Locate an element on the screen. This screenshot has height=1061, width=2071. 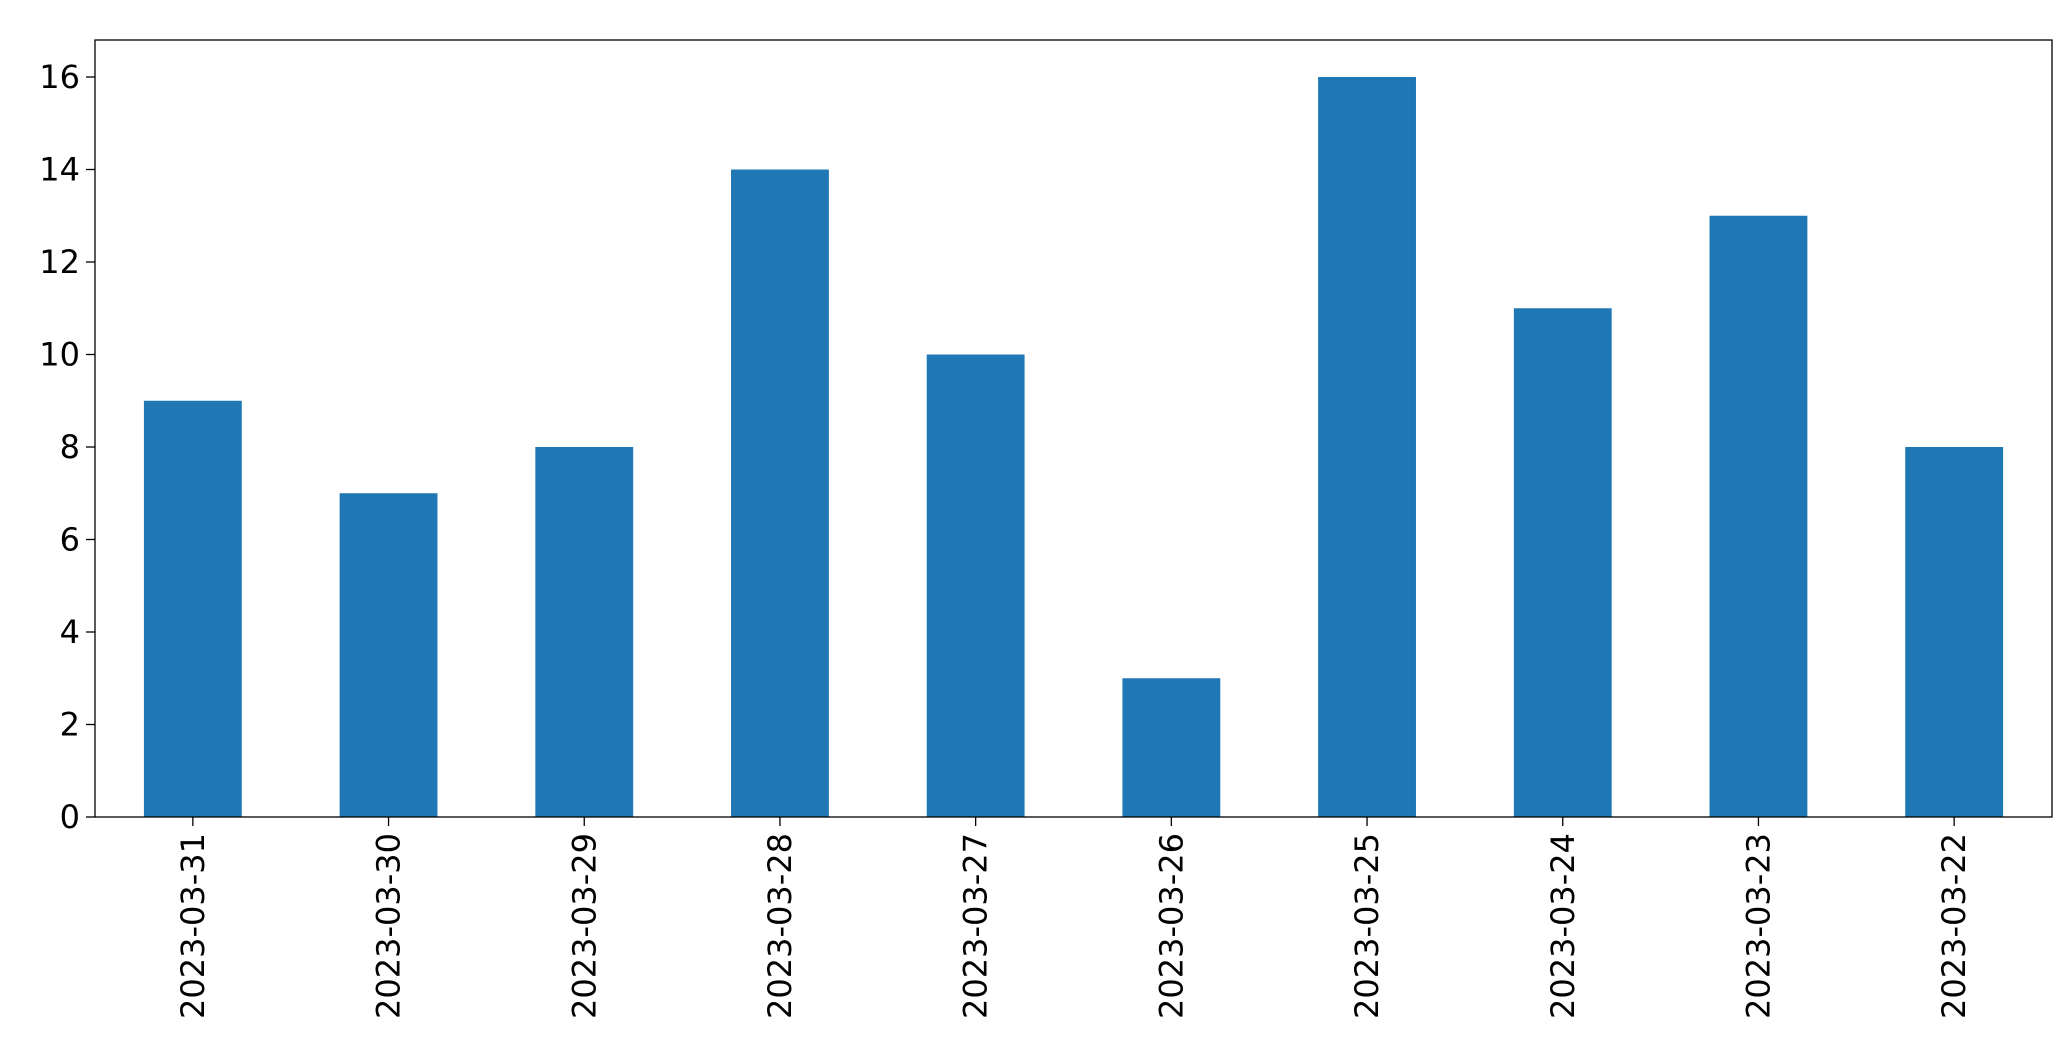
y-tick-label: 4 is located at coordinates (70, 632).